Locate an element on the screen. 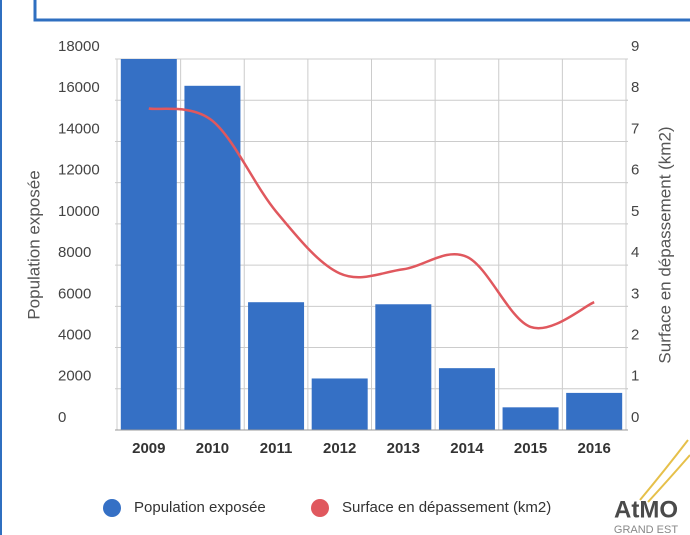 This screenshot has height=535, width=690. y-tick-label: 12000 is located at coordinates (79, 170).